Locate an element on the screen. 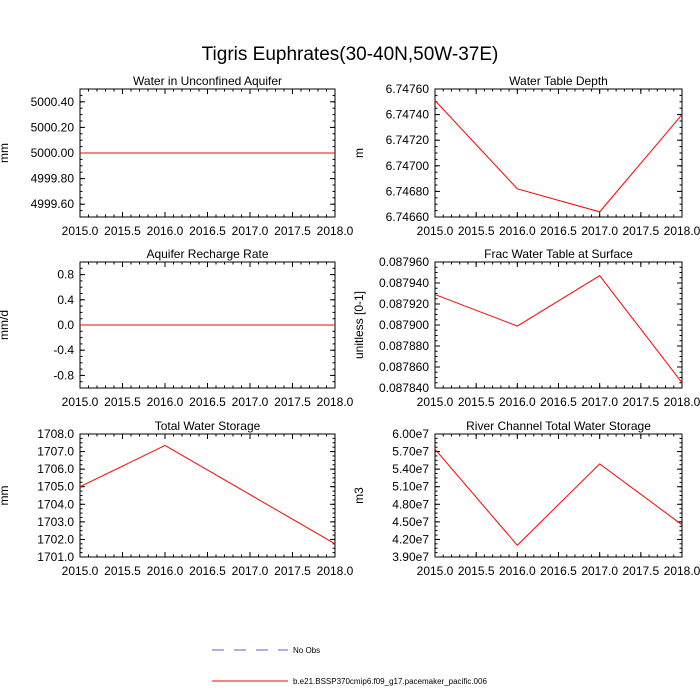 Image resolution: width=700 pixels, height=700 pixels. y-tick-label: 1702.0 is located at coordinates (55, 539).